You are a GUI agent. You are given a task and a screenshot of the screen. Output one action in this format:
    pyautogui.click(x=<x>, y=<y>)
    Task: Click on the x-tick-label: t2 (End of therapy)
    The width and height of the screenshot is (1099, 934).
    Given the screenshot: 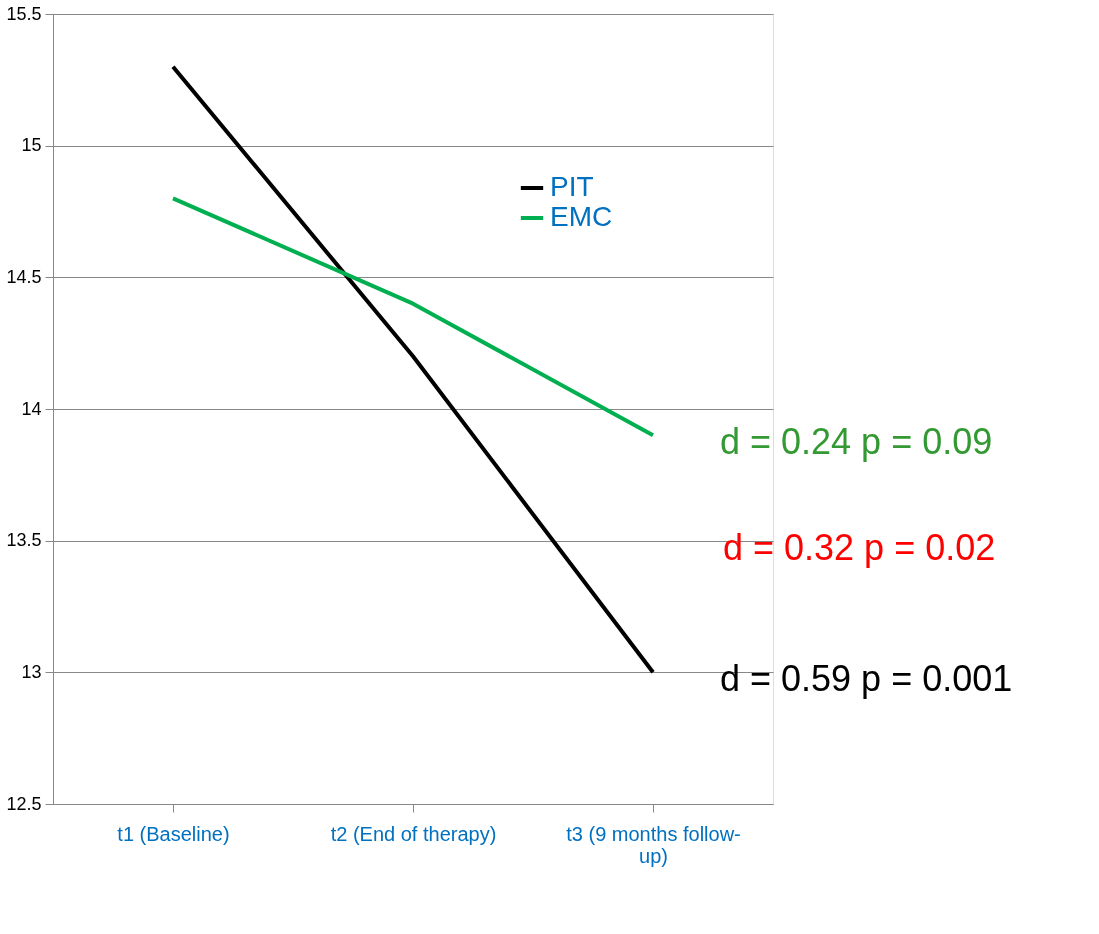 What is the action you would take?
    pyautogui.click(x=413, y=833)
    